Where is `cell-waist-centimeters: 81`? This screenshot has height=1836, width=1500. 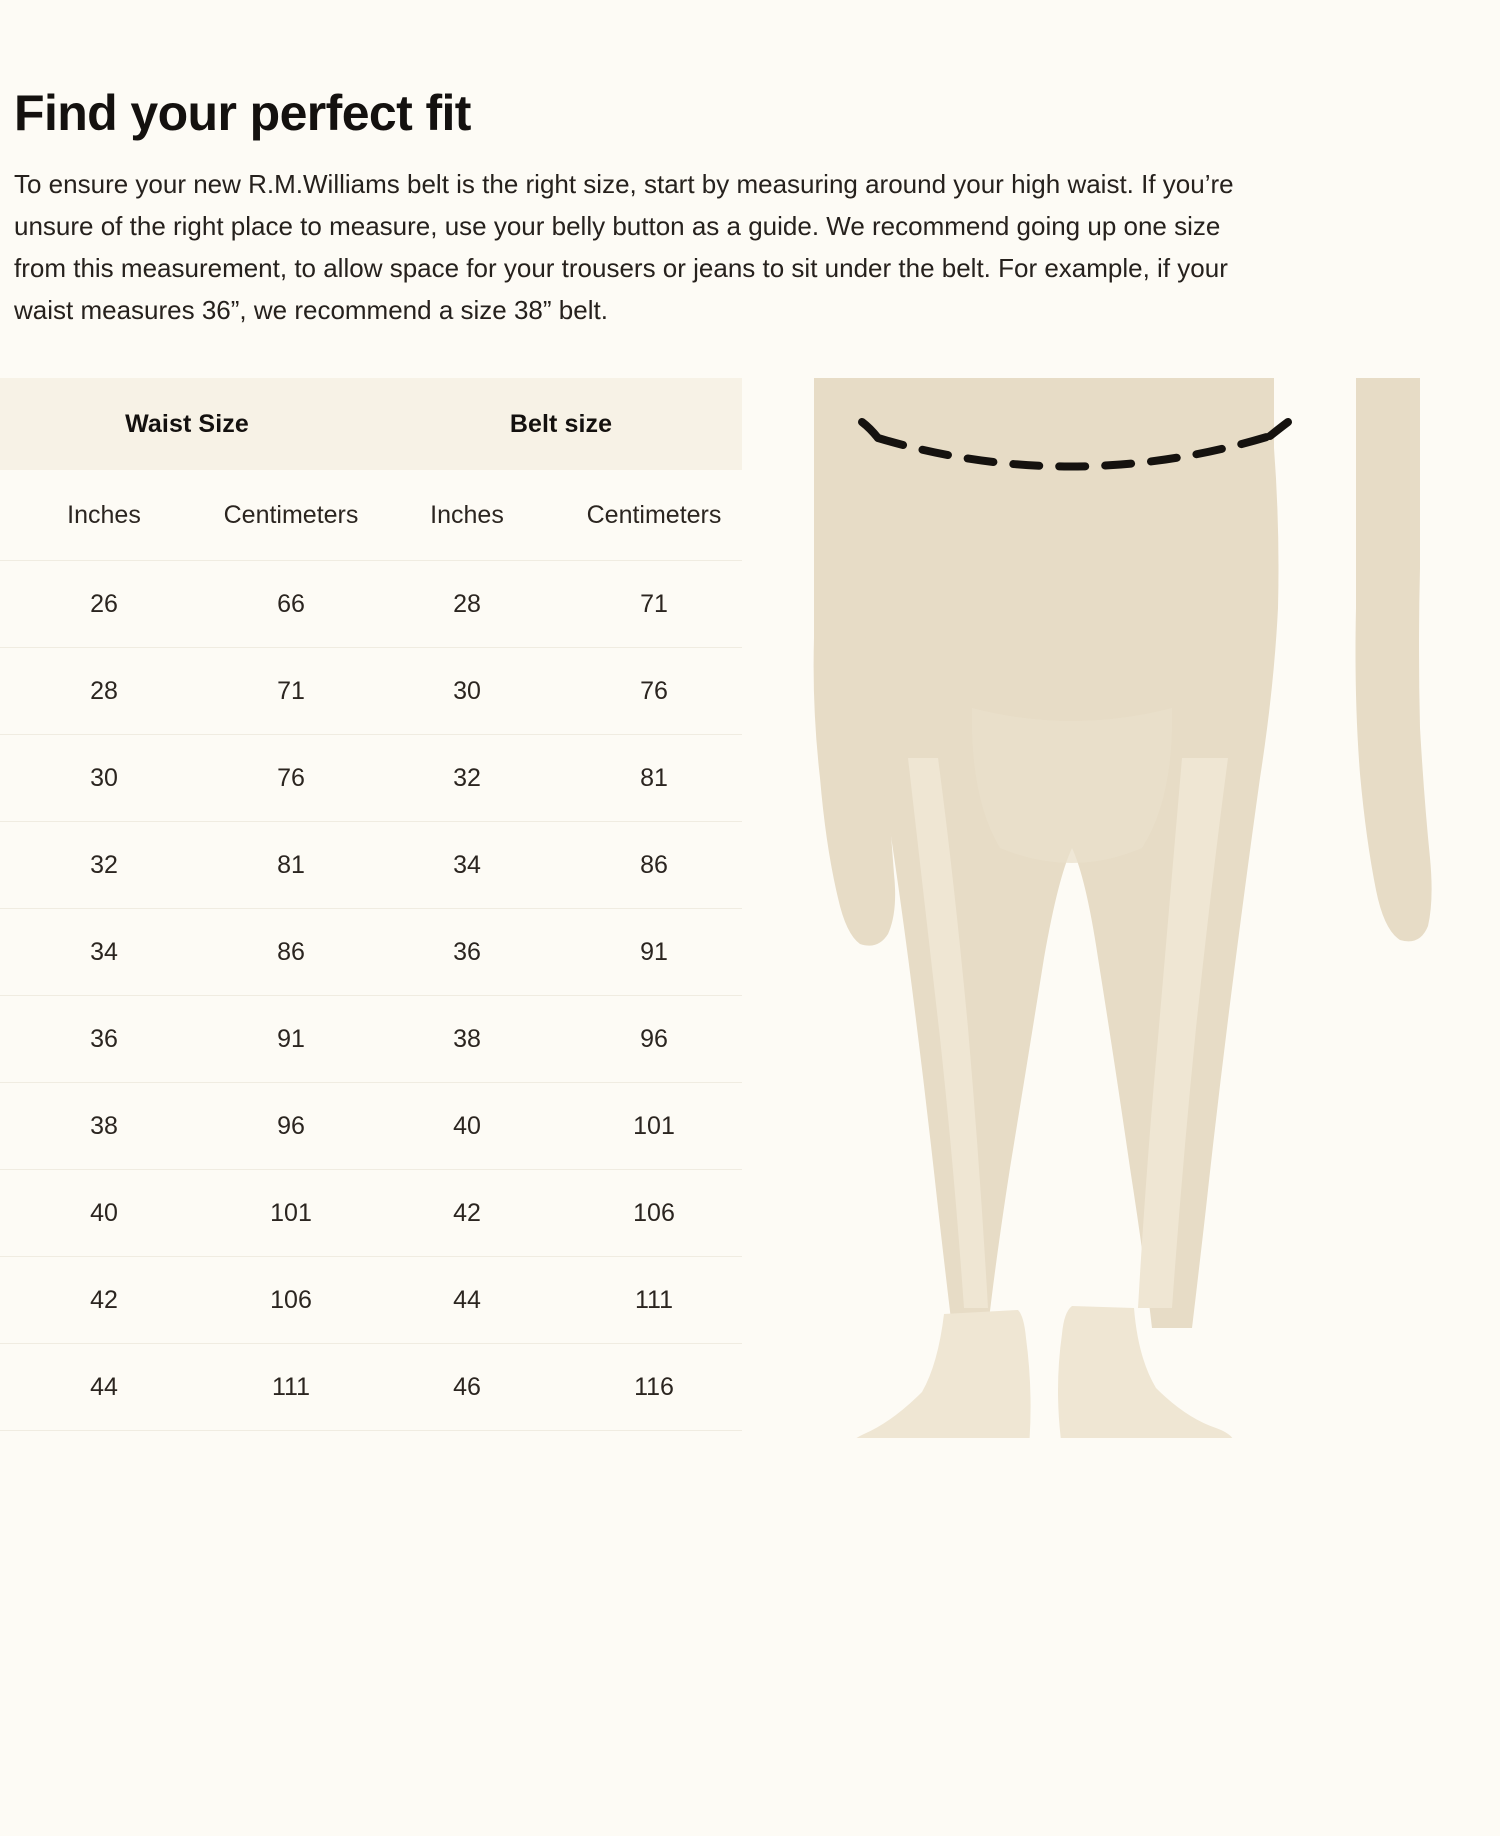
cell-waist-centimeters: 81 is located at coordinates (291, 864).